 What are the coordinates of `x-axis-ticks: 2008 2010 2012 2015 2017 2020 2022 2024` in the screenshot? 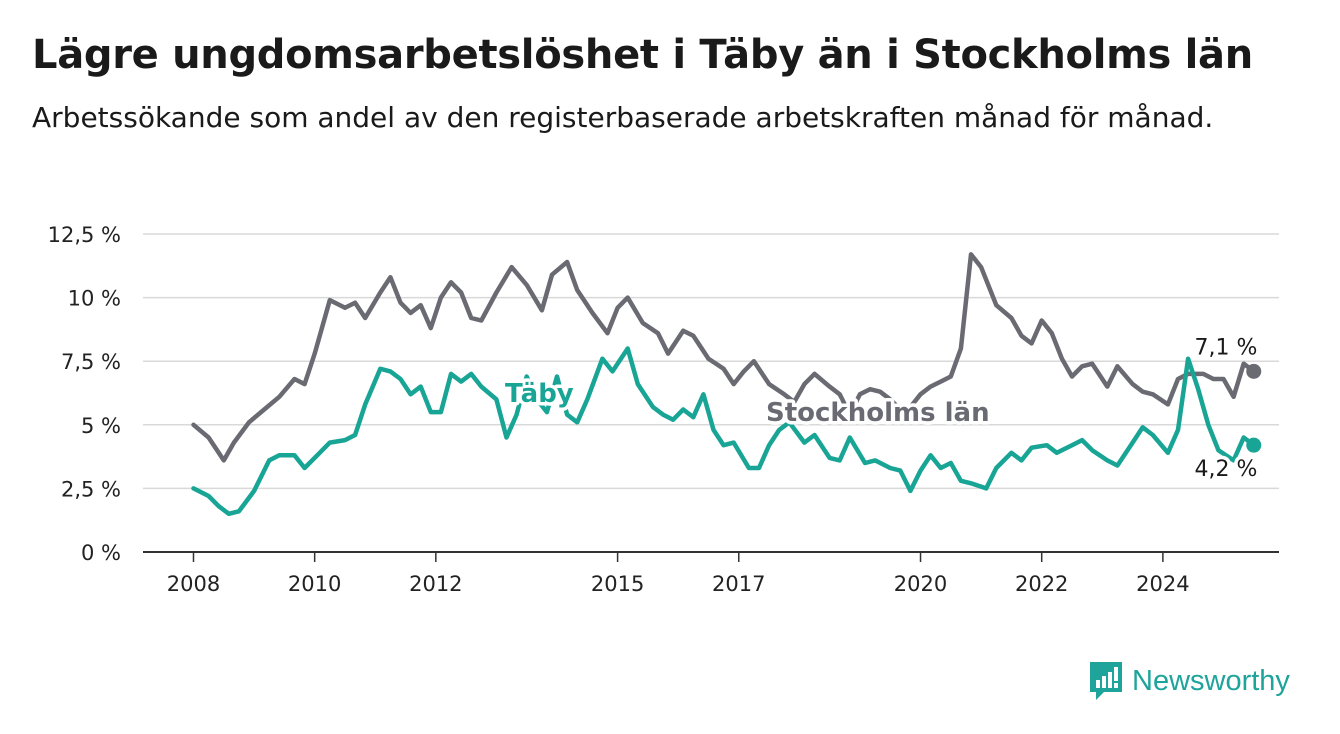 It's located at (678, 574).